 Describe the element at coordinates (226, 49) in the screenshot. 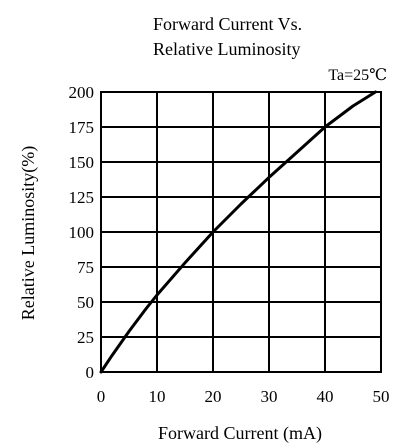

I see `chart-title-line2: Relative Luminosity` at that location.